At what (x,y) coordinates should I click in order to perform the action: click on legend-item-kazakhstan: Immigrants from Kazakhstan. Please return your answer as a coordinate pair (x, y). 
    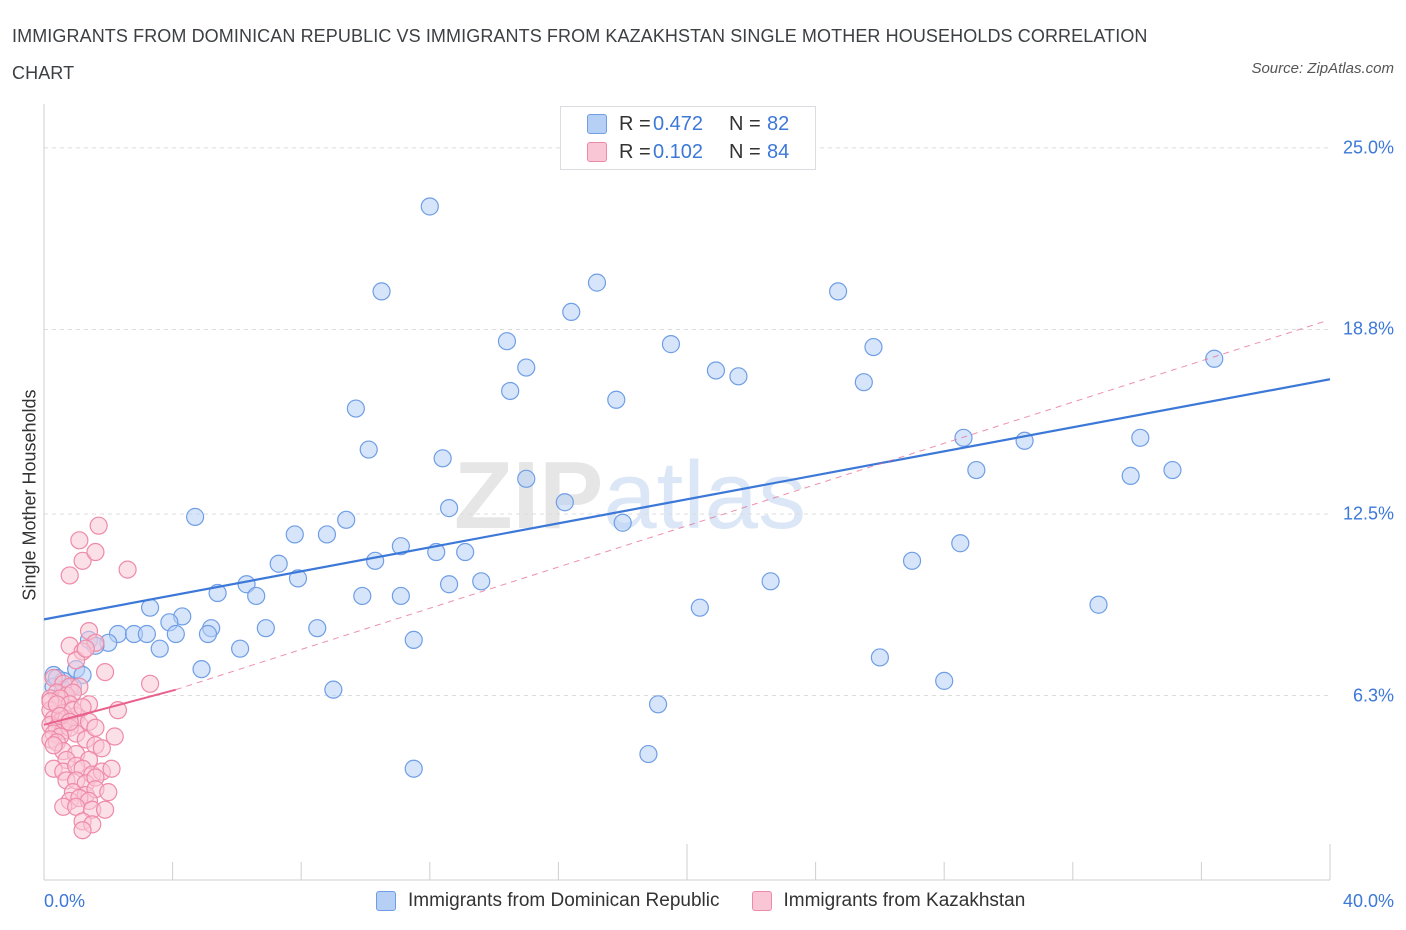
    Looking at the image, I should click on (888, 901).